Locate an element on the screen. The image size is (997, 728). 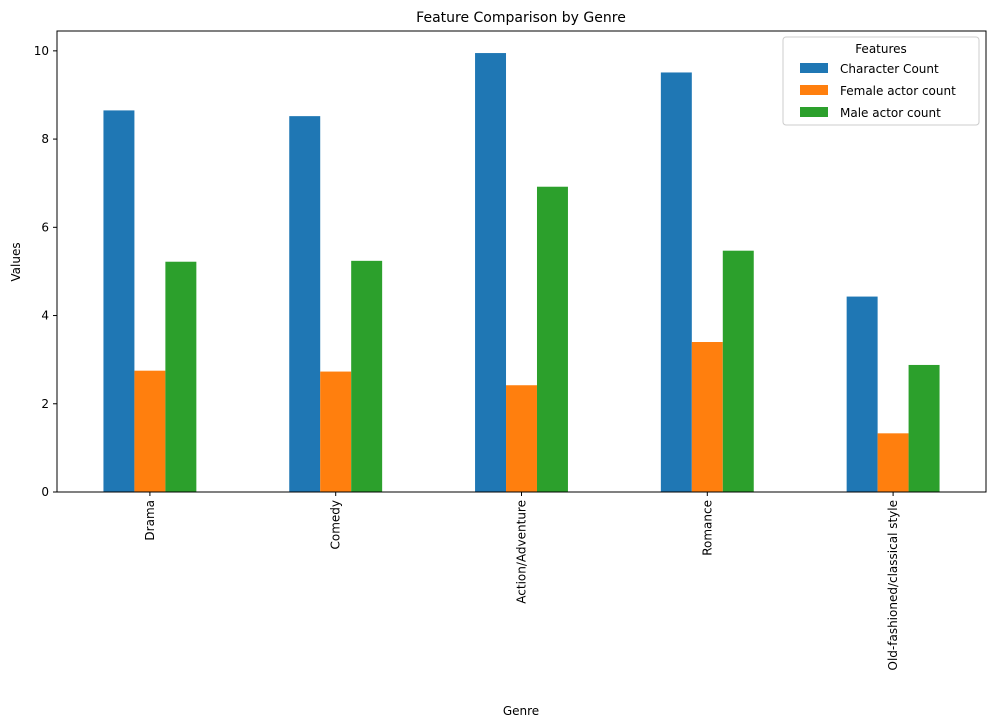
bar-character-count-romance is located at coordinates (676, 282).